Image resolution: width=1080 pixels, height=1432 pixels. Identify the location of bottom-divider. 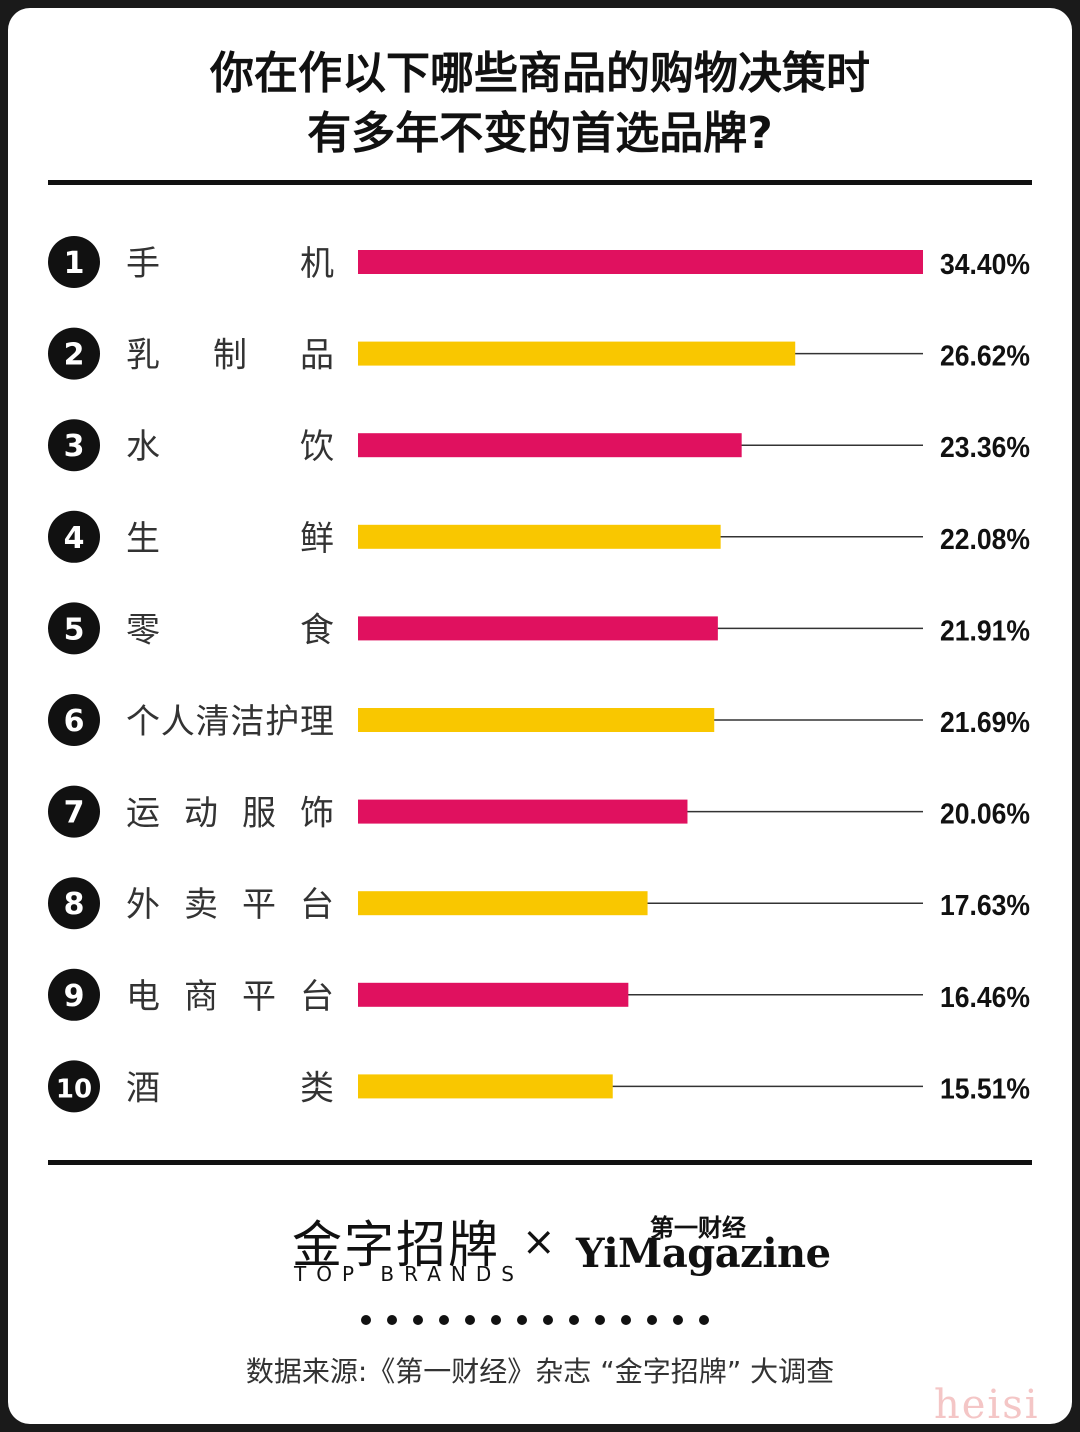
(540, 1162).